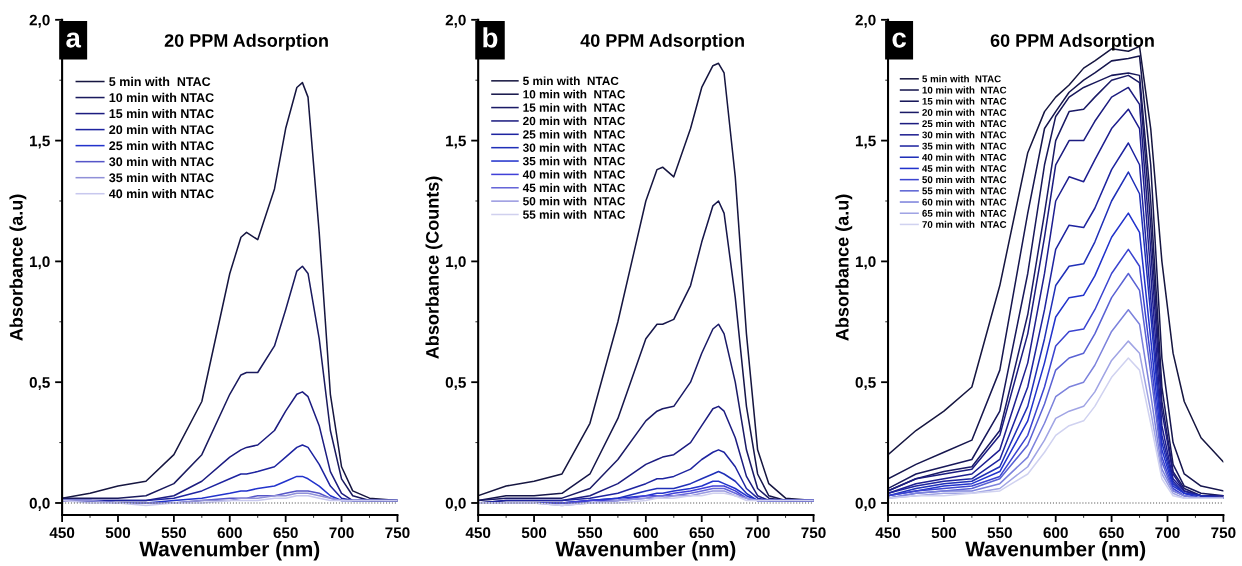 This screenshot has width=1242, height=566. I want to click on text: 20 PPM Adsorption, so click(246, 42).